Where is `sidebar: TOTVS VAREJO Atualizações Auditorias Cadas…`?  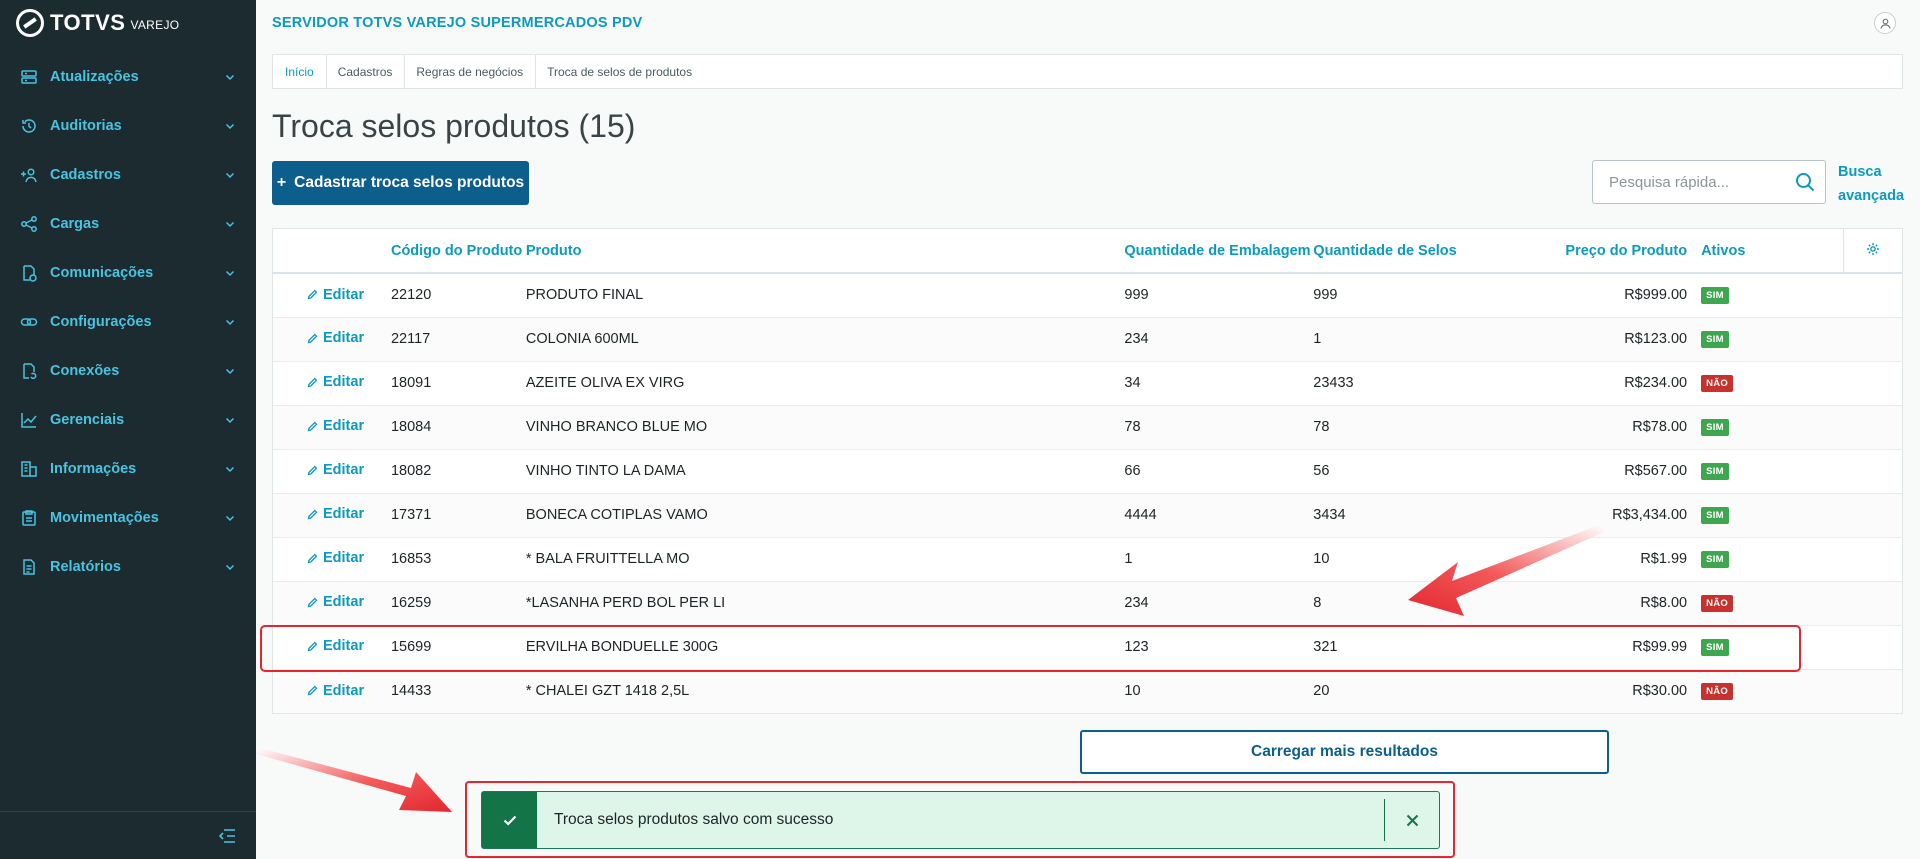 sidebar: TOTVS VAREJO Atualizações Auditorias Cadas… is located at coordinates (128, 429).